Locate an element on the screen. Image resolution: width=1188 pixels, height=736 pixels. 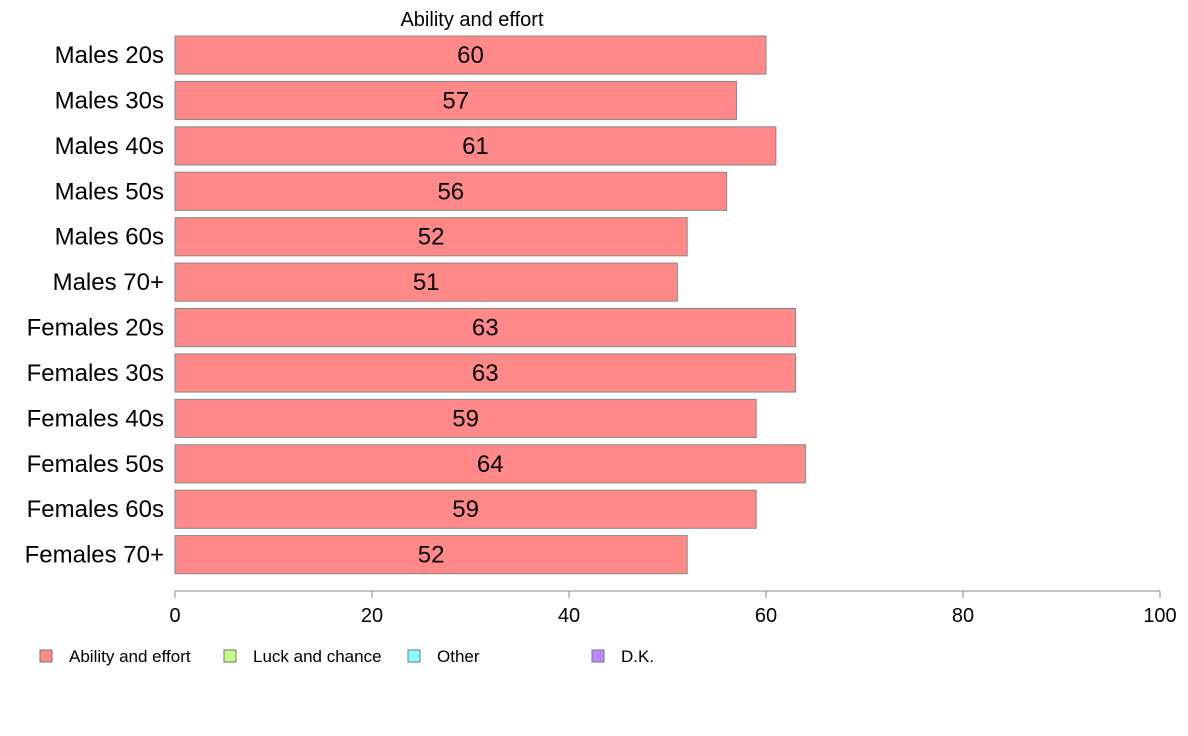
bar-females-50s is located at coordinates (490, 464).